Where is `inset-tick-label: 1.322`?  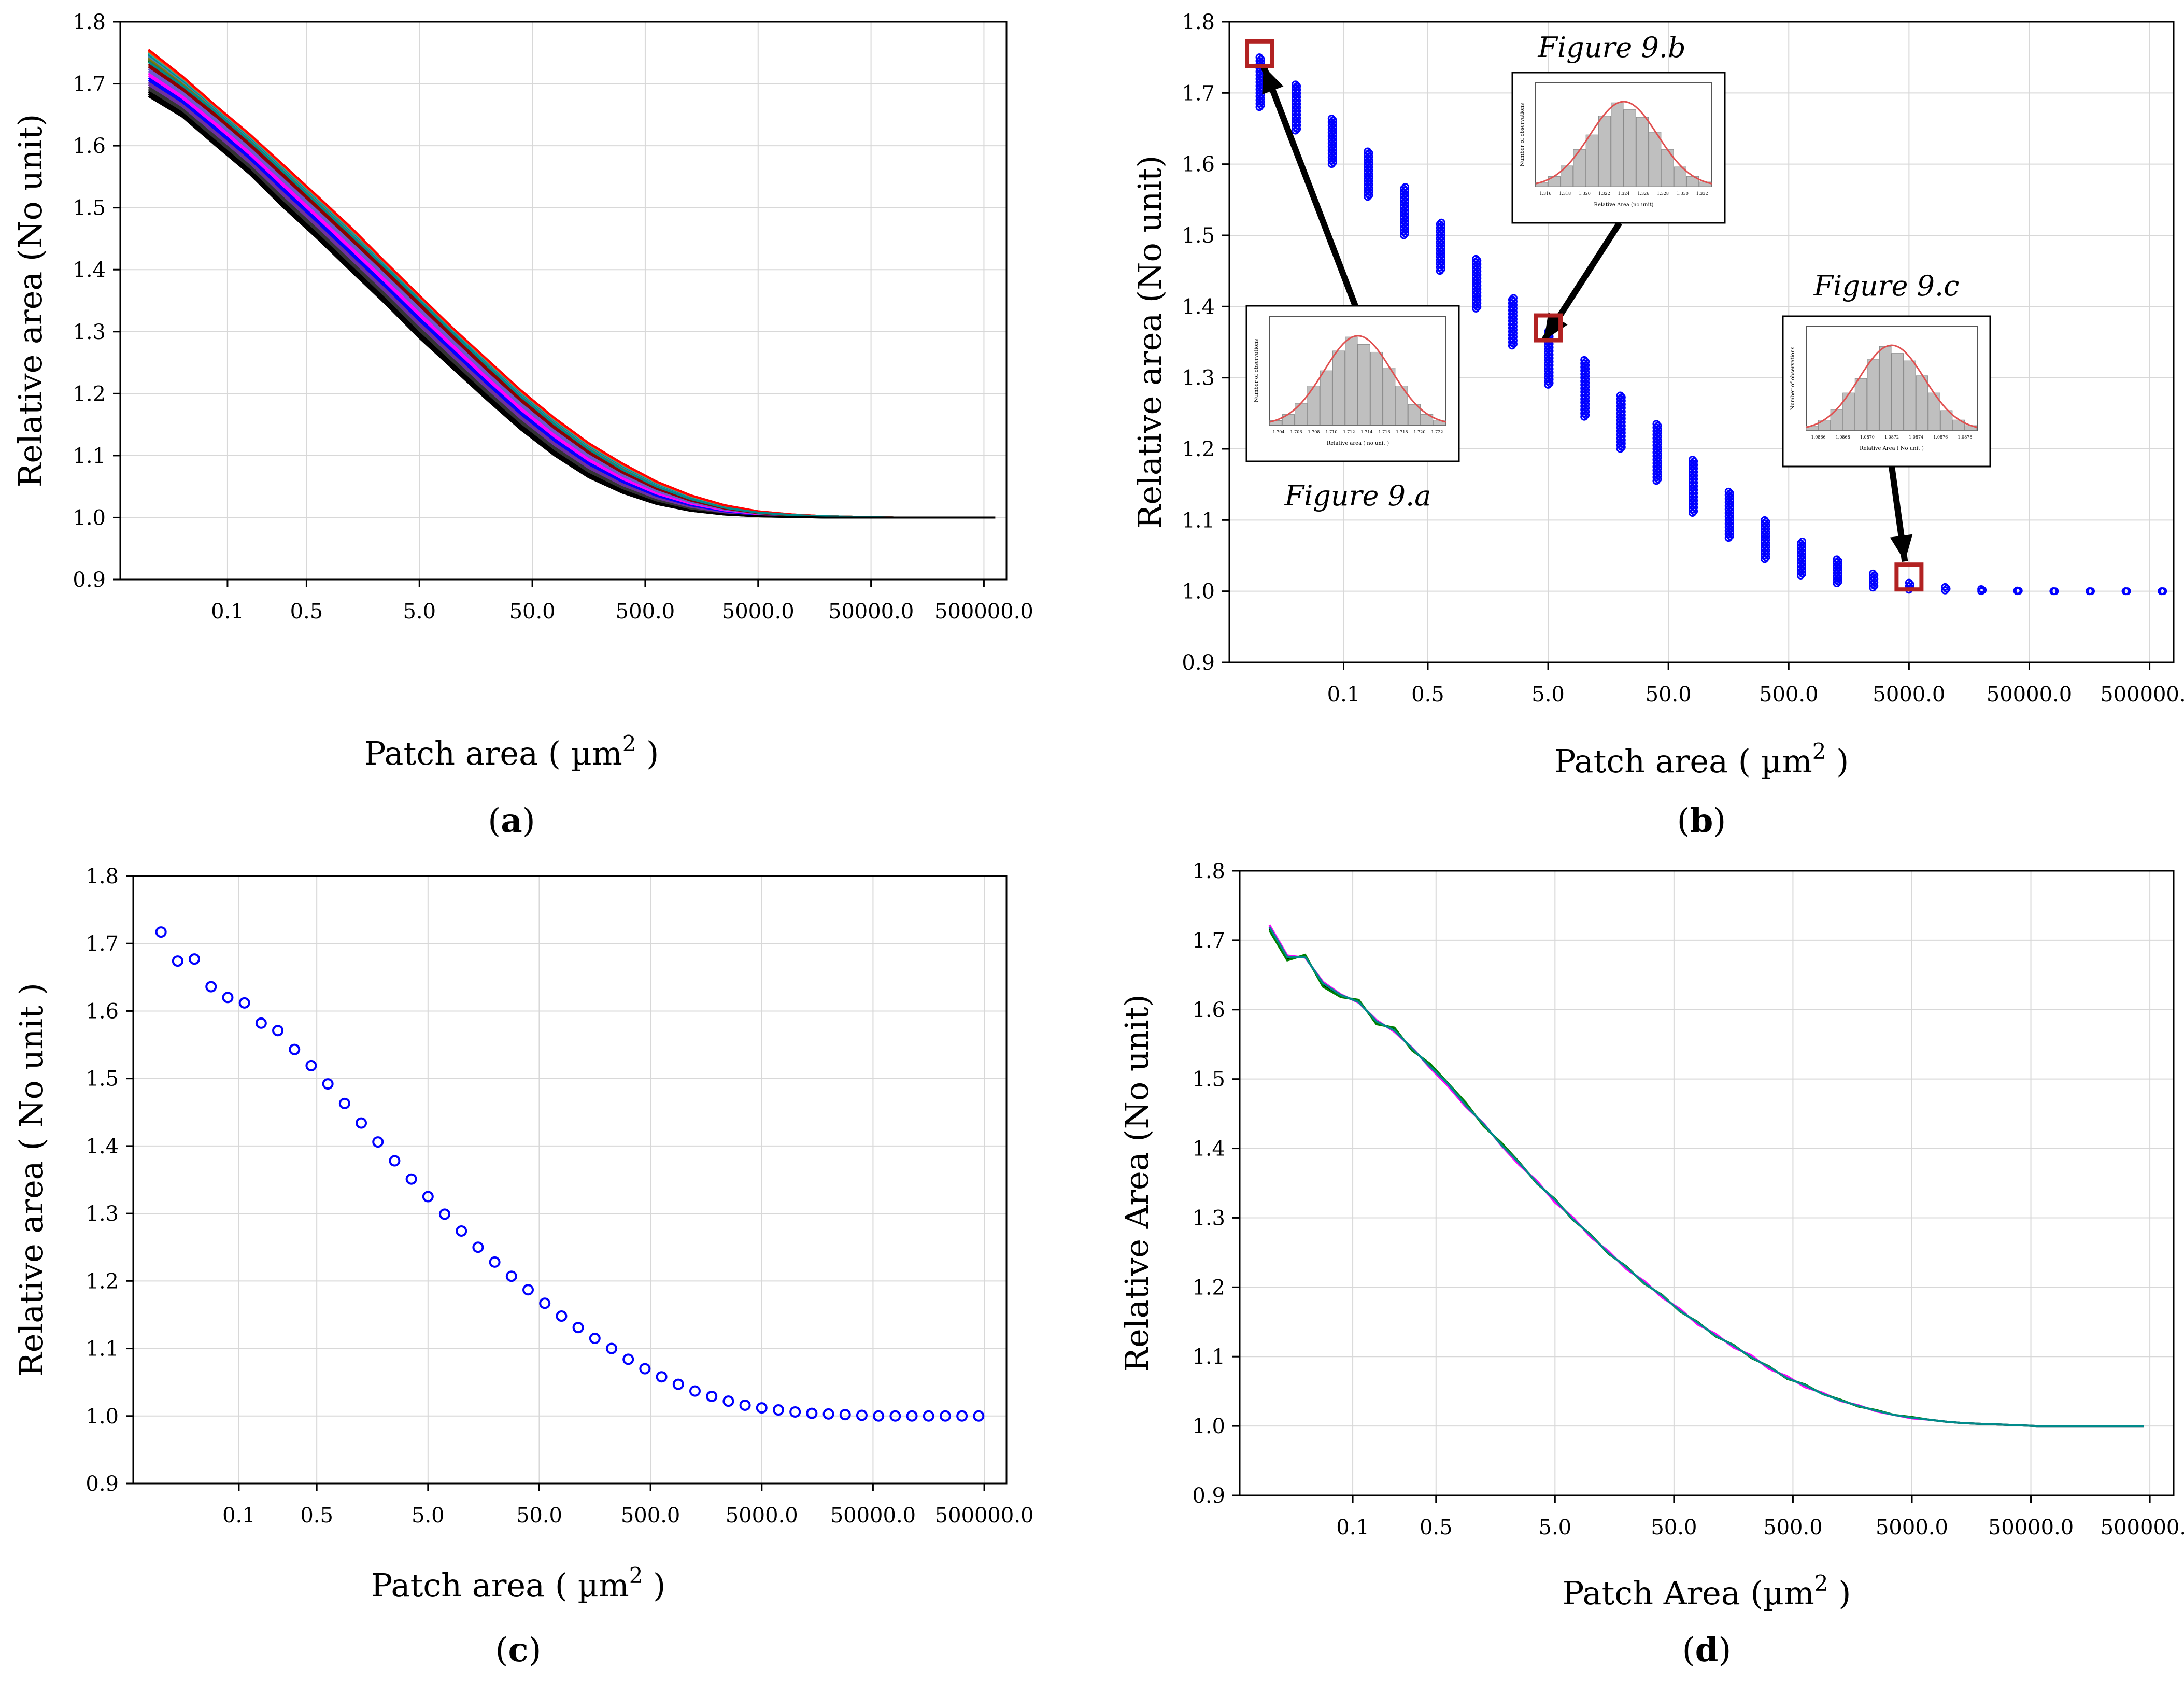 inset-tick-label: 1.322 is located at coordinates (1604, 193).